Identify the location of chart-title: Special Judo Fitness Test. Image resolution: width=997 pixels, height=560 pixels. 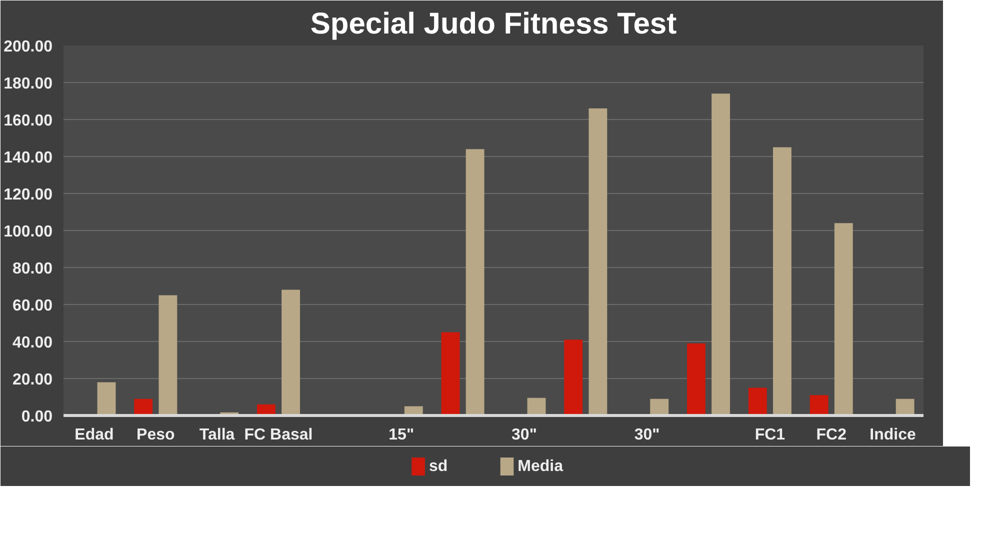
(493, 24).